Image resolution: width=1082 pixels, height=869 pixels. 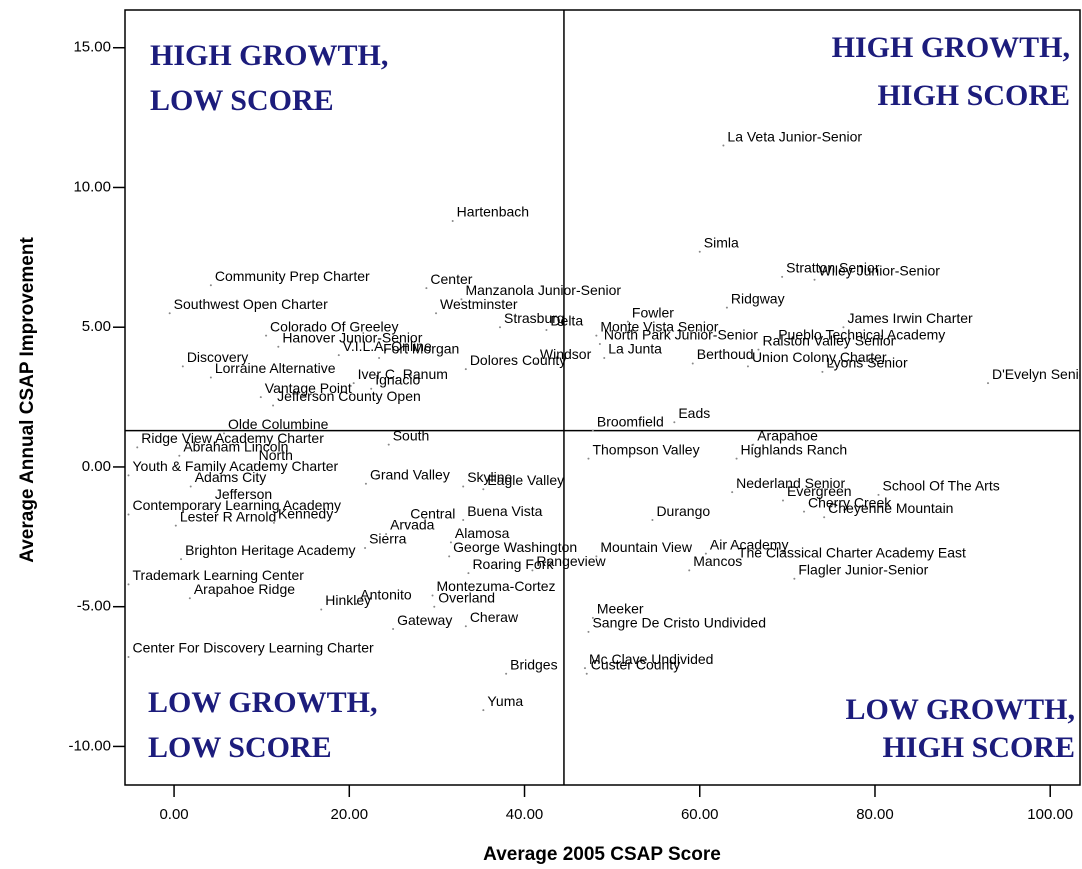 What do you see at coordinates (217, 357) in the screenshot?
I see `point-label: Discovery` at bounding box center [217, 357].